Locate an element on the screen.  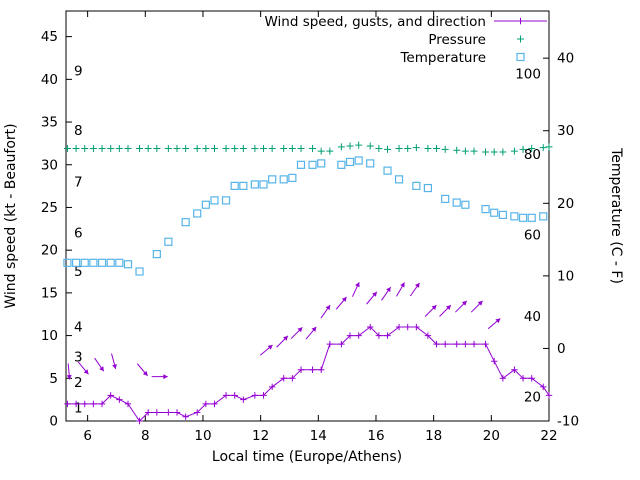
legend-sample-square is located at coordinates (520, 57).